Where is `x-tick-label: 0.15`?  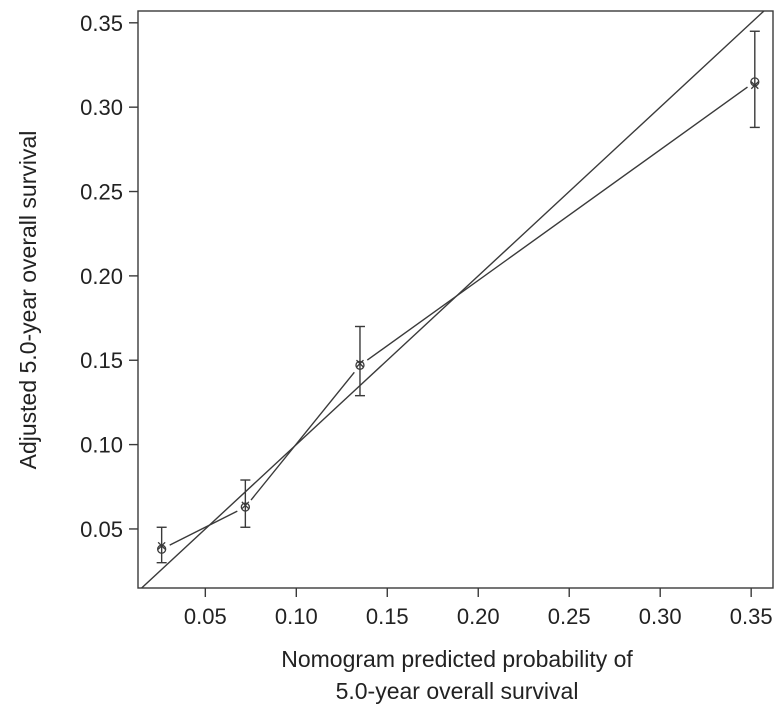 x-tick-label: 0.15 is located at coordinates (387, 616).